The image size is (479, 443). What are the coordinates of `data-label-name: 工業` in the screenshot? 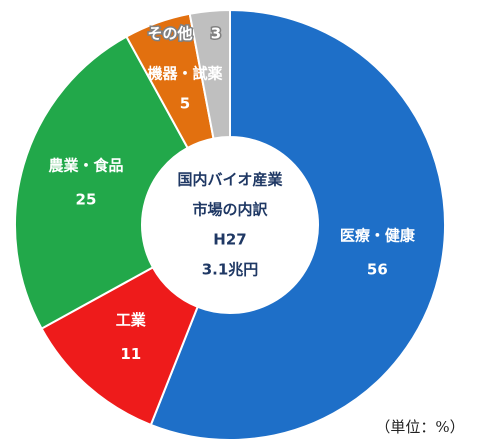 It's located at (131, 320).